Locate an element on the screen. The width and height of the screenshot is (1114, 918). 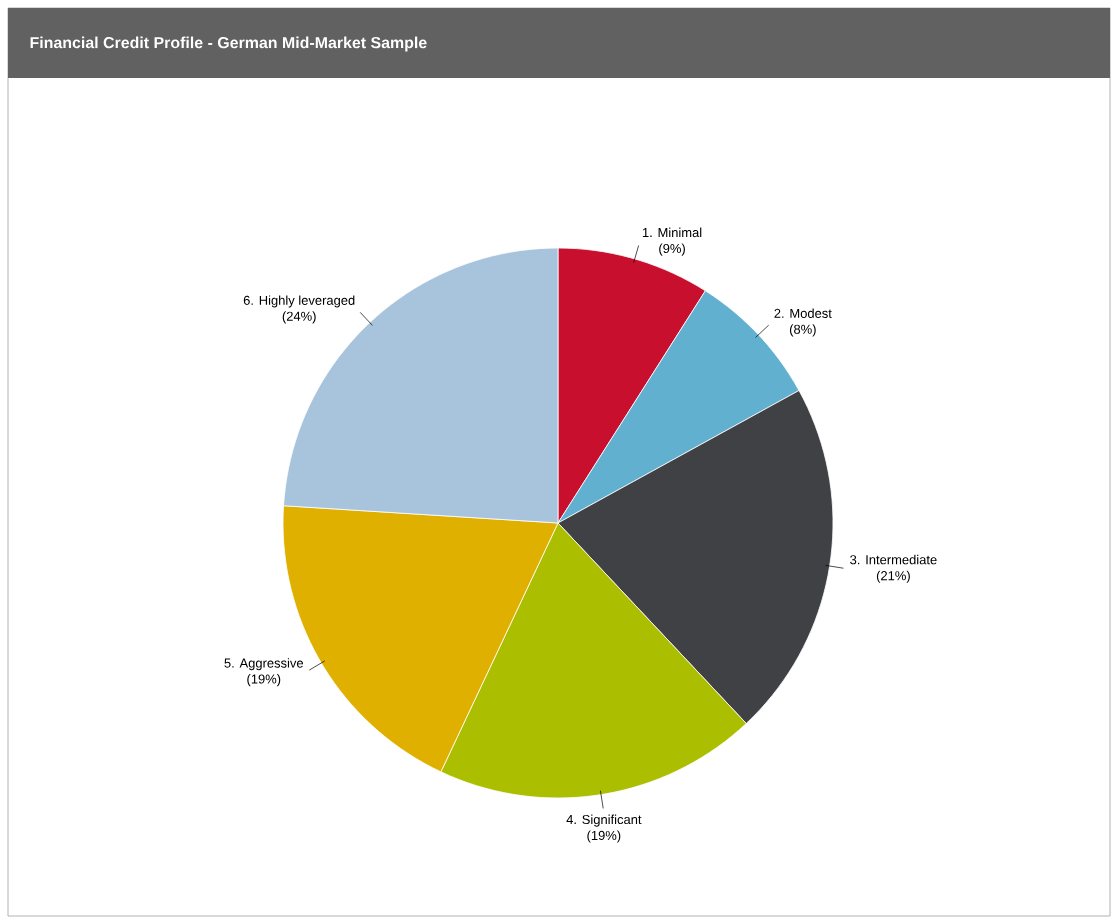
data-label: (21%) is located at coordinates (893, 576).